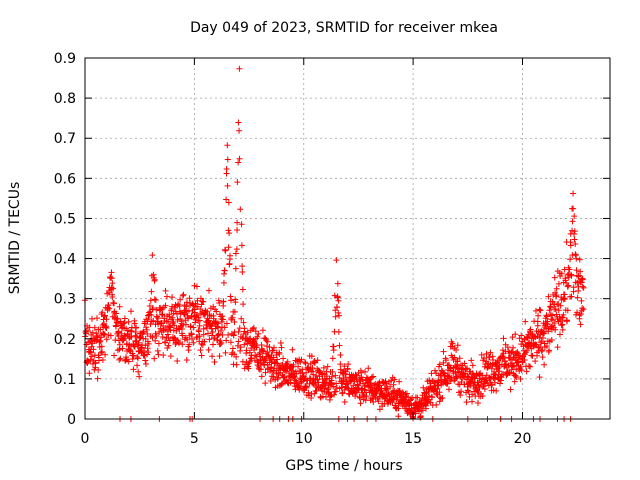  I want to click on x-tick-label: 20, so click(523, 439).